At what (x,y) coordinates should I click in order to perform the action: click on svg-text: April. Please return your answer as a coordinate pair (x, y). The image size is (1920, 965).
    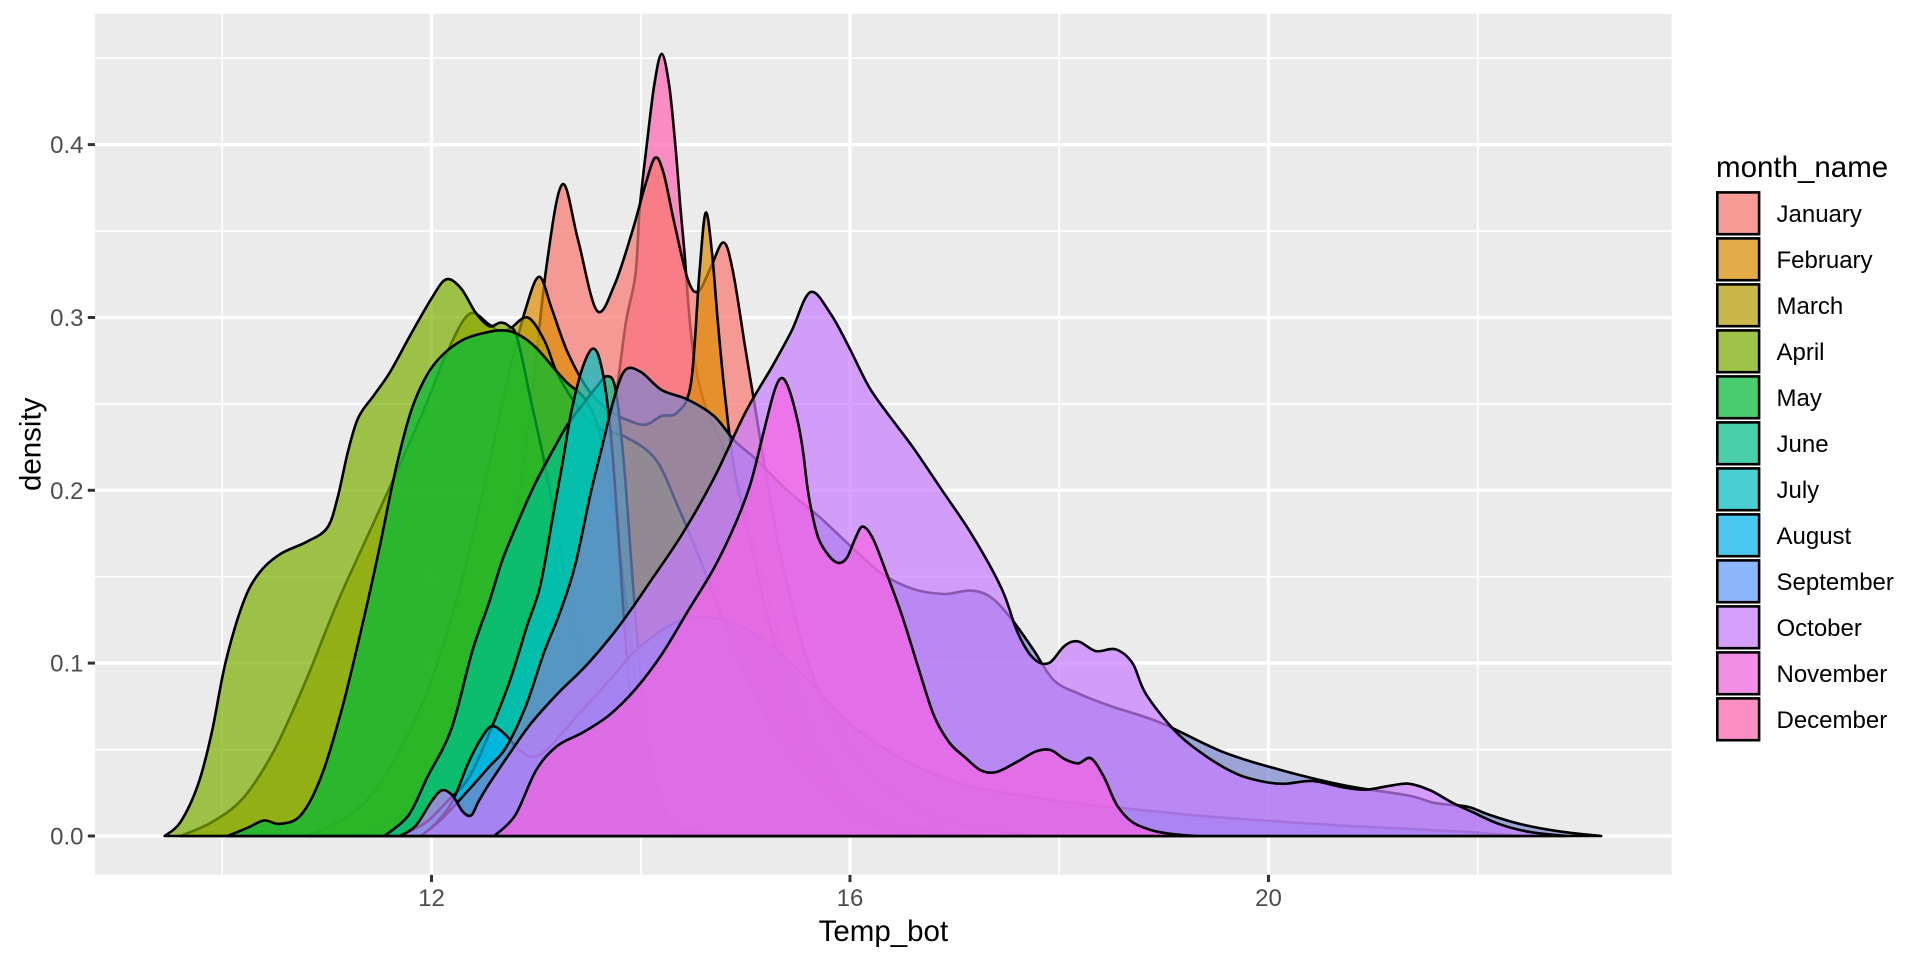
    Looking at the image, I should click on (1801, 352).